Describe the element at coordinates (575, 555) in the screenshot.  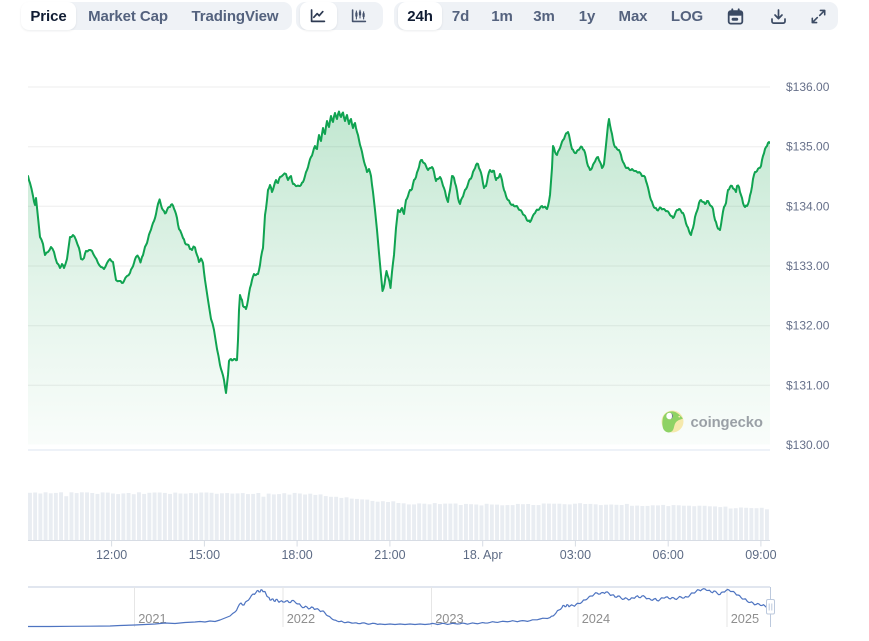
I see `svg-text: 03:00` at that location.